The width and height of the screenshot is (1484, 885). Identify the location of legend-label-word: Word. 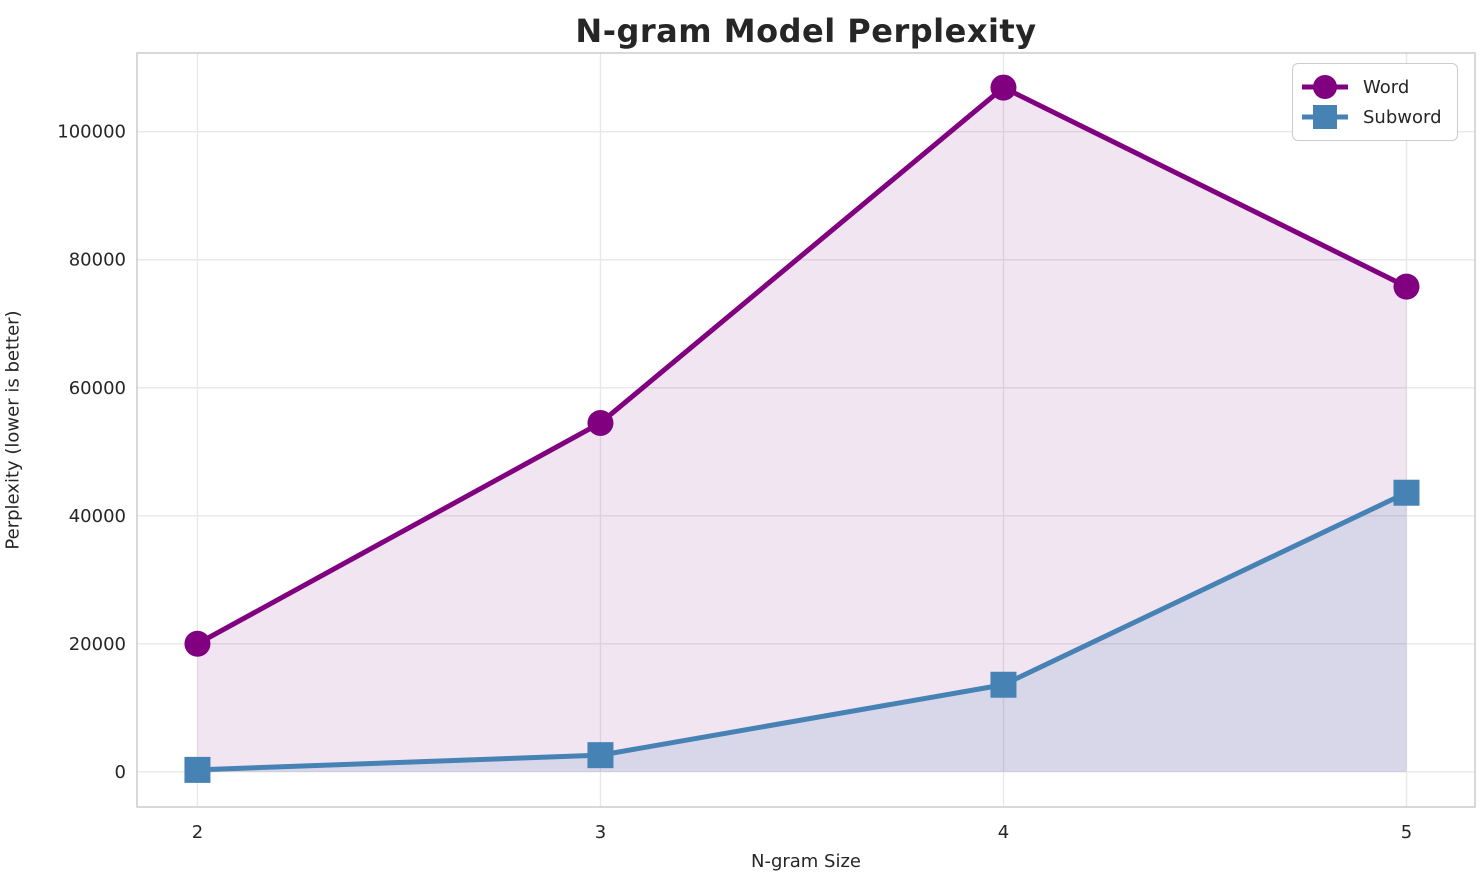
(1386, 87).